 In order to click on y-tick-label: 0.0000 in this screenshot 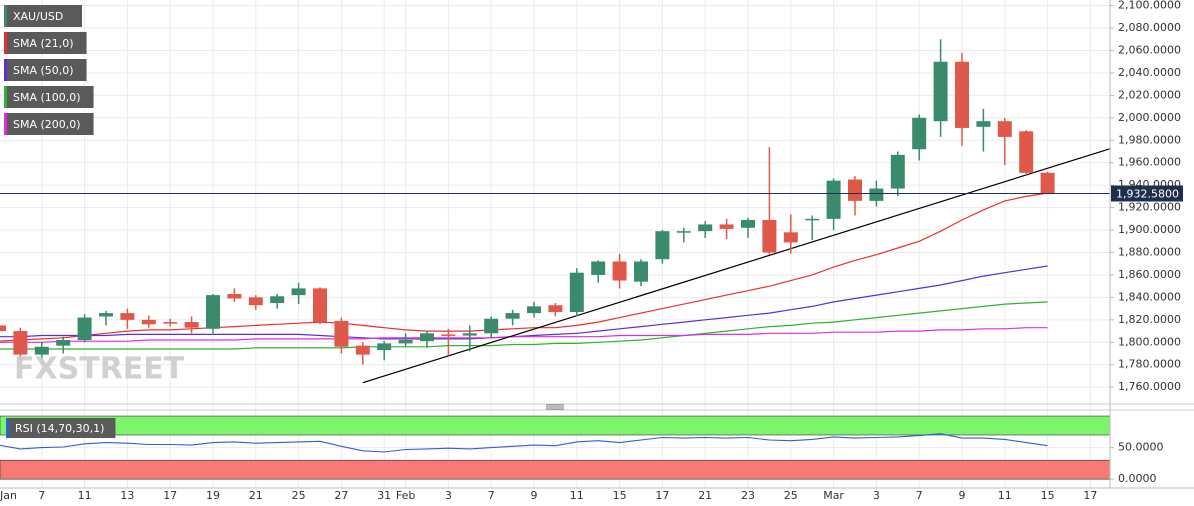, I will do `click(1137, 478)`.